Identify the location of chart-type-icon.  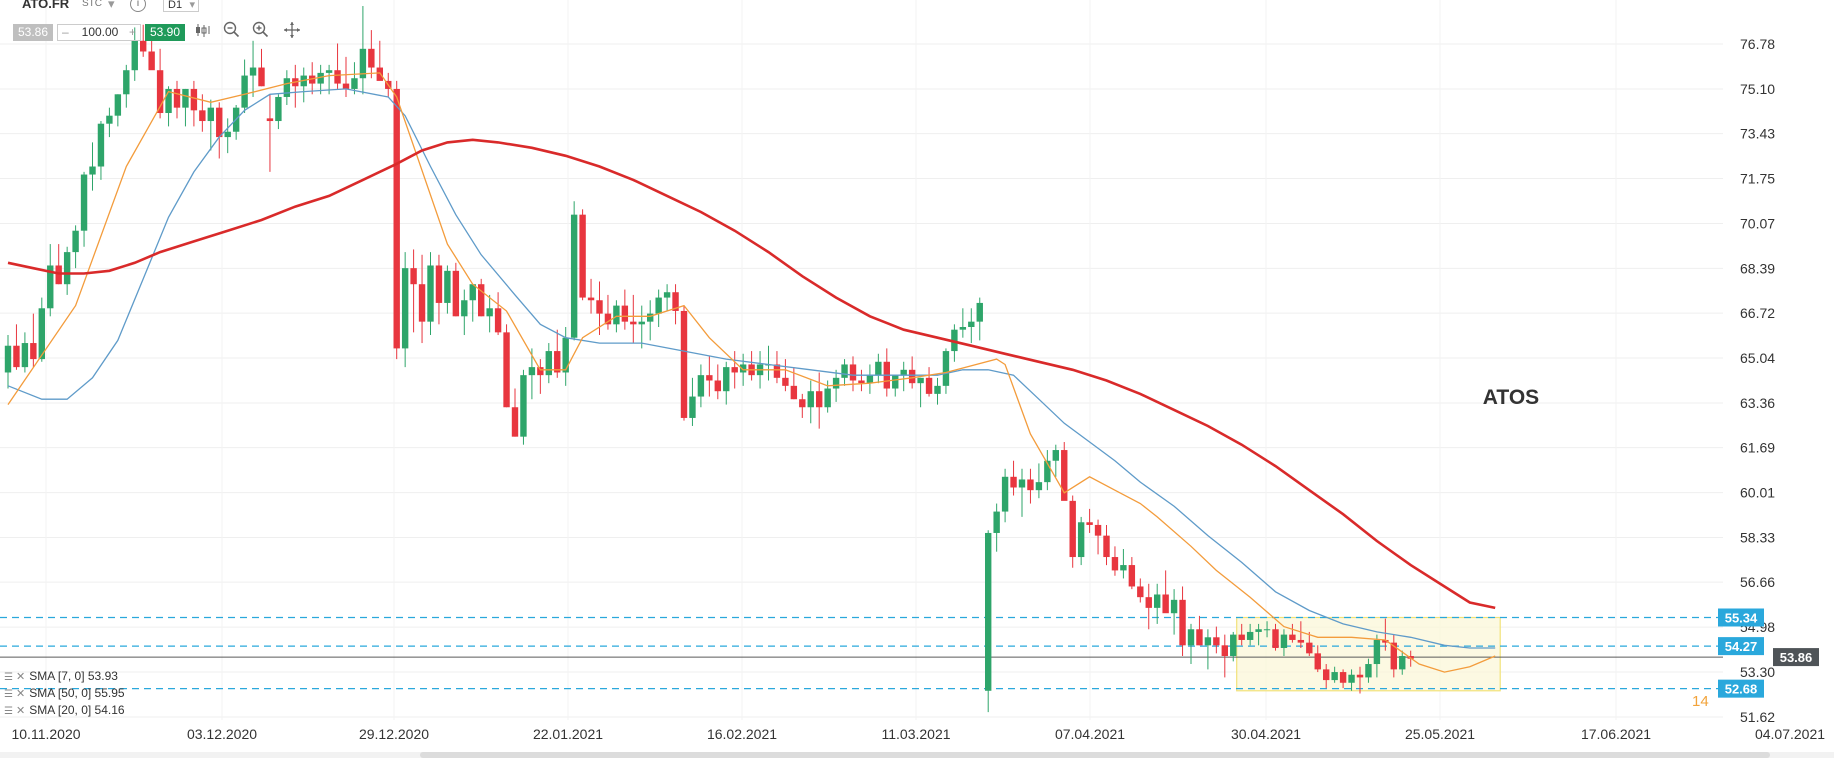
(203, 30).